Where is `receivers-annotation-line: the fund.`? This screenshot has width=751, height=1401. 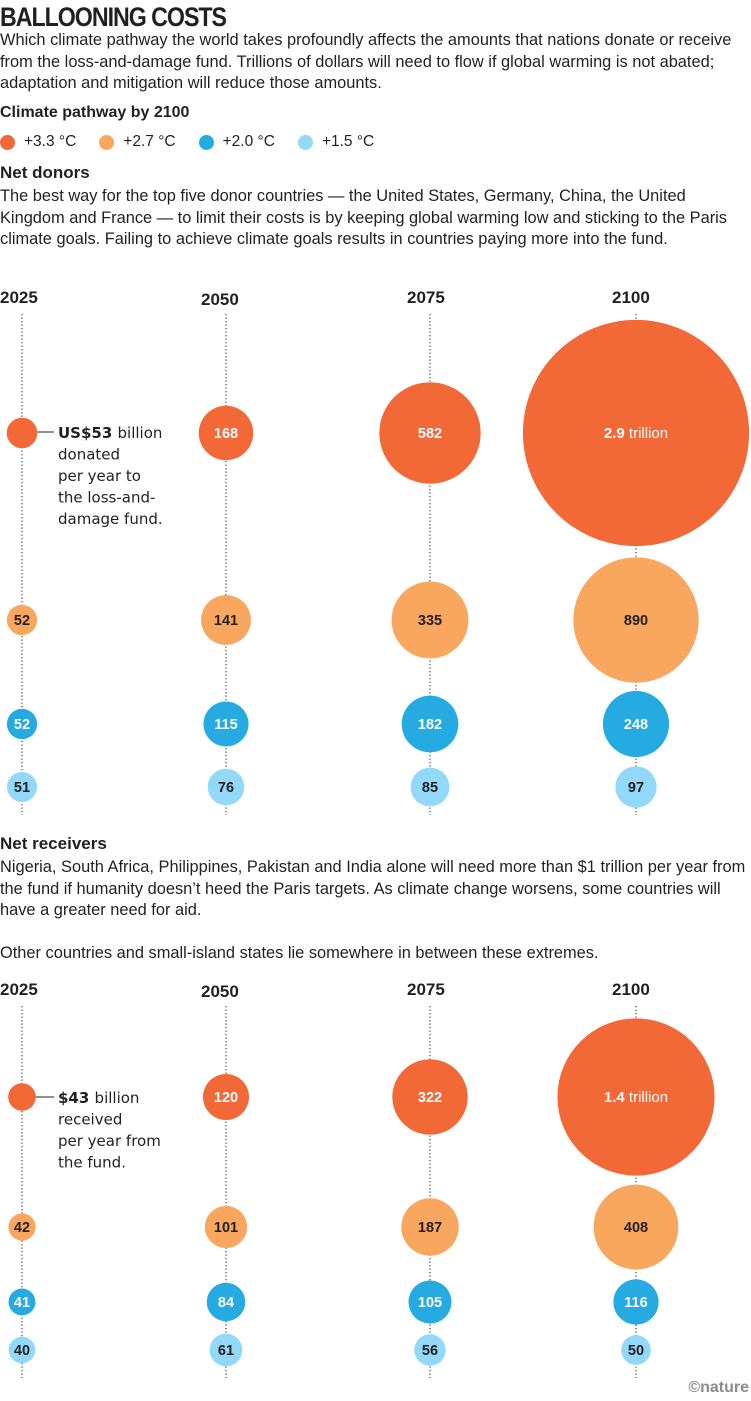 receivers-annotation-line: the fund. is located at coordinates (92, 1163).